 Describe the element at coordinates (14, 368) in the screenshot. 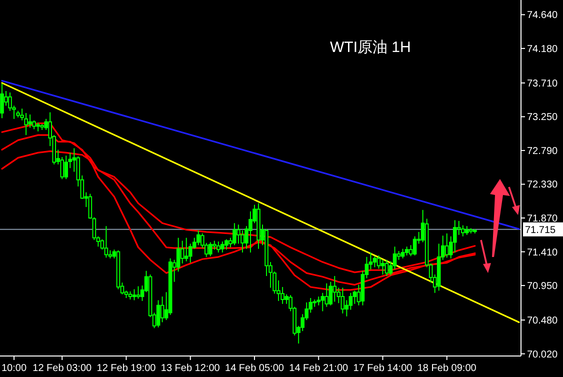

I see `x-tick-label: 10:00` at that location.